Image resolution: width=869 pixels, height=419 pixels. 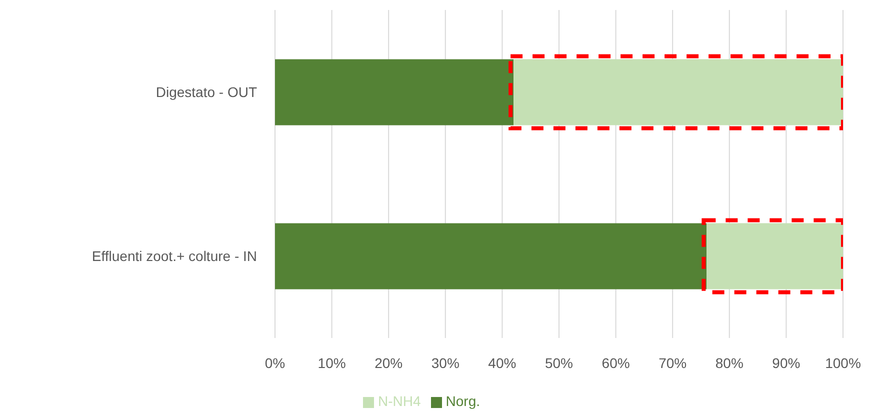 I want to click on x-tick-label: 70%, so click(x=672, y=362).